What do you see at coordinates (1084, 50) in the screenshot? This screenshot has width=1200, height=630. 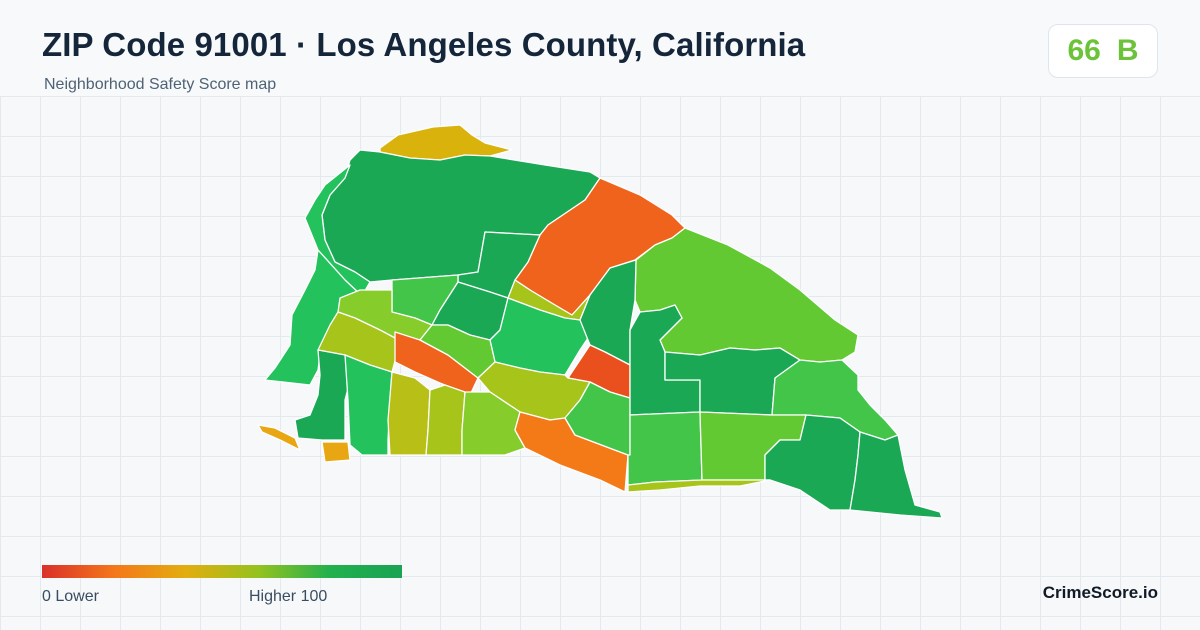 I see `score-value: 66` at bounding box center [1084, 50].